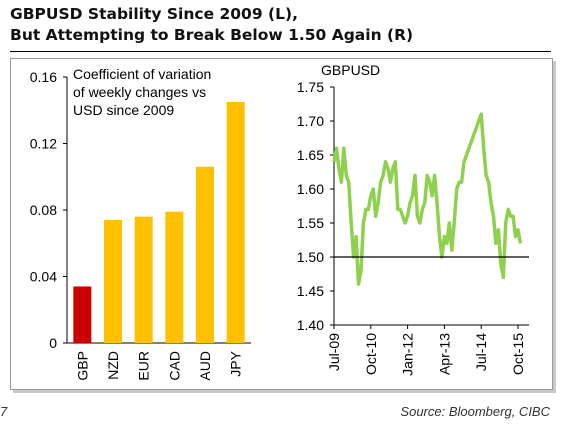 Image resolution: width=563 pixels, height=426 pixels. Describe the element at coordinates (205, 366) in the screenshot. I see `bar-x-tick-label: AUD` at that location.